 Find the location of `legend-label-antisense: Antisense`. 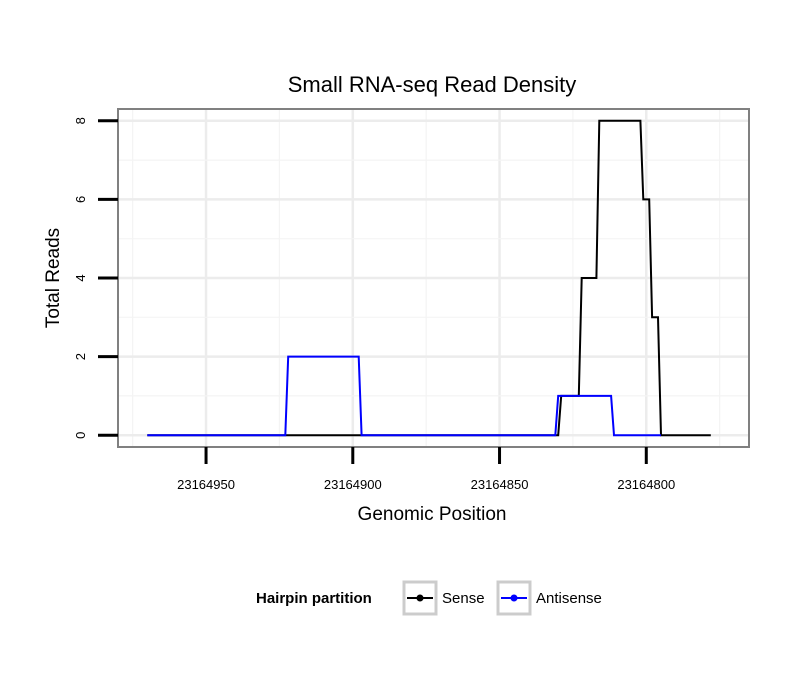

legend-label-antisense: Antisense is located at coordinates (569, 598).